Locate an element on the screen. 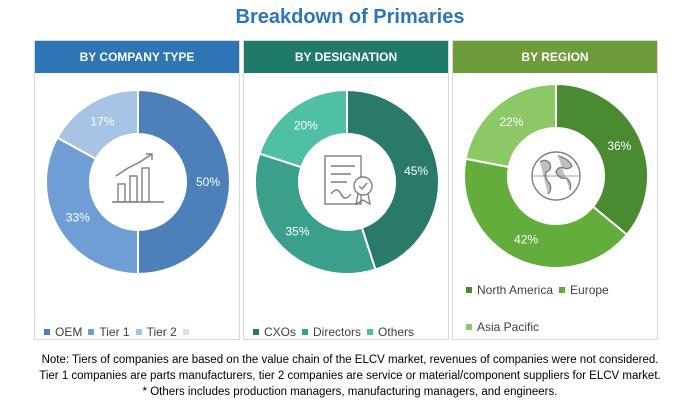  legend-item is located at coordinates (188, 332).